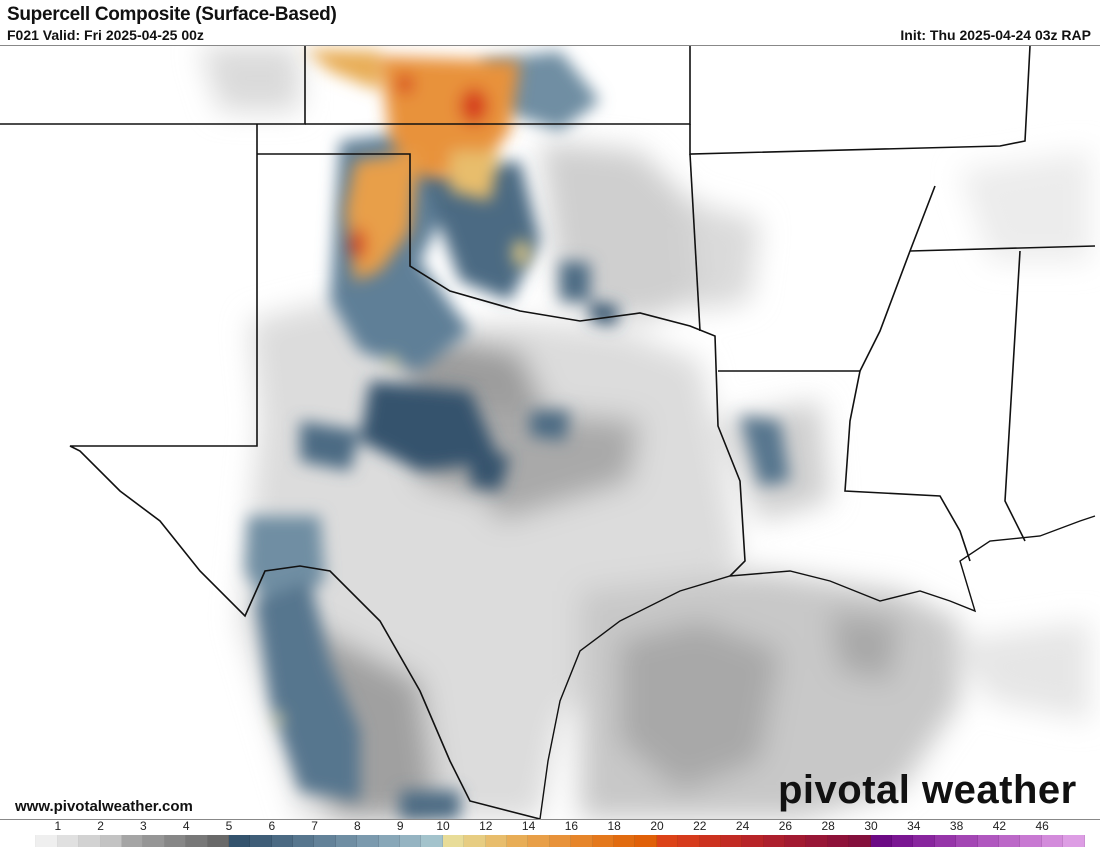 This screenshot has width=1100, height=850. Describe the element at coordinates (956, 826) in the screenshot. I see `colorbar-label: 38` at that location.